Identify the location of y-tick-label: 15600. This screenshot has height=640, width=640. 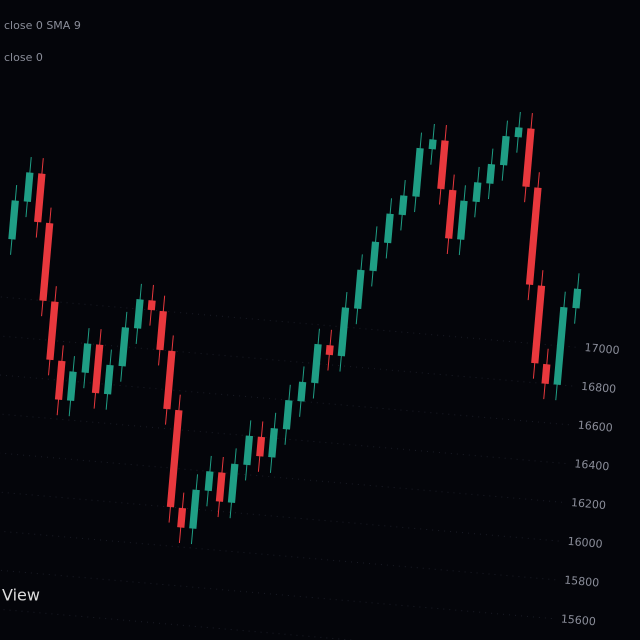
(578, 620).